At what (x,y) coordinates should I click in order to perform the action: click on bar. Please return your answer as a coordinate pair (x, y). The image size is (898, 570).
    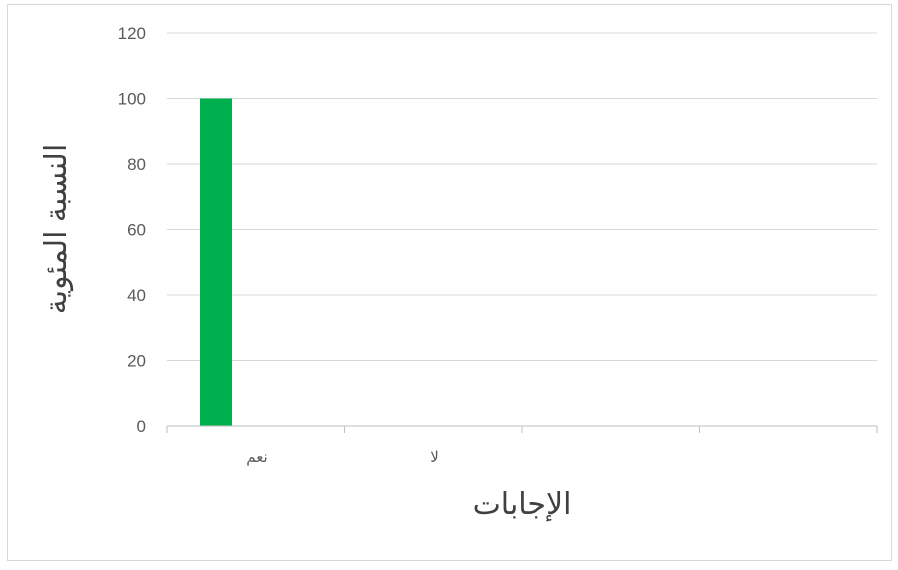
    Looking at the image, I should click on (216, 262).